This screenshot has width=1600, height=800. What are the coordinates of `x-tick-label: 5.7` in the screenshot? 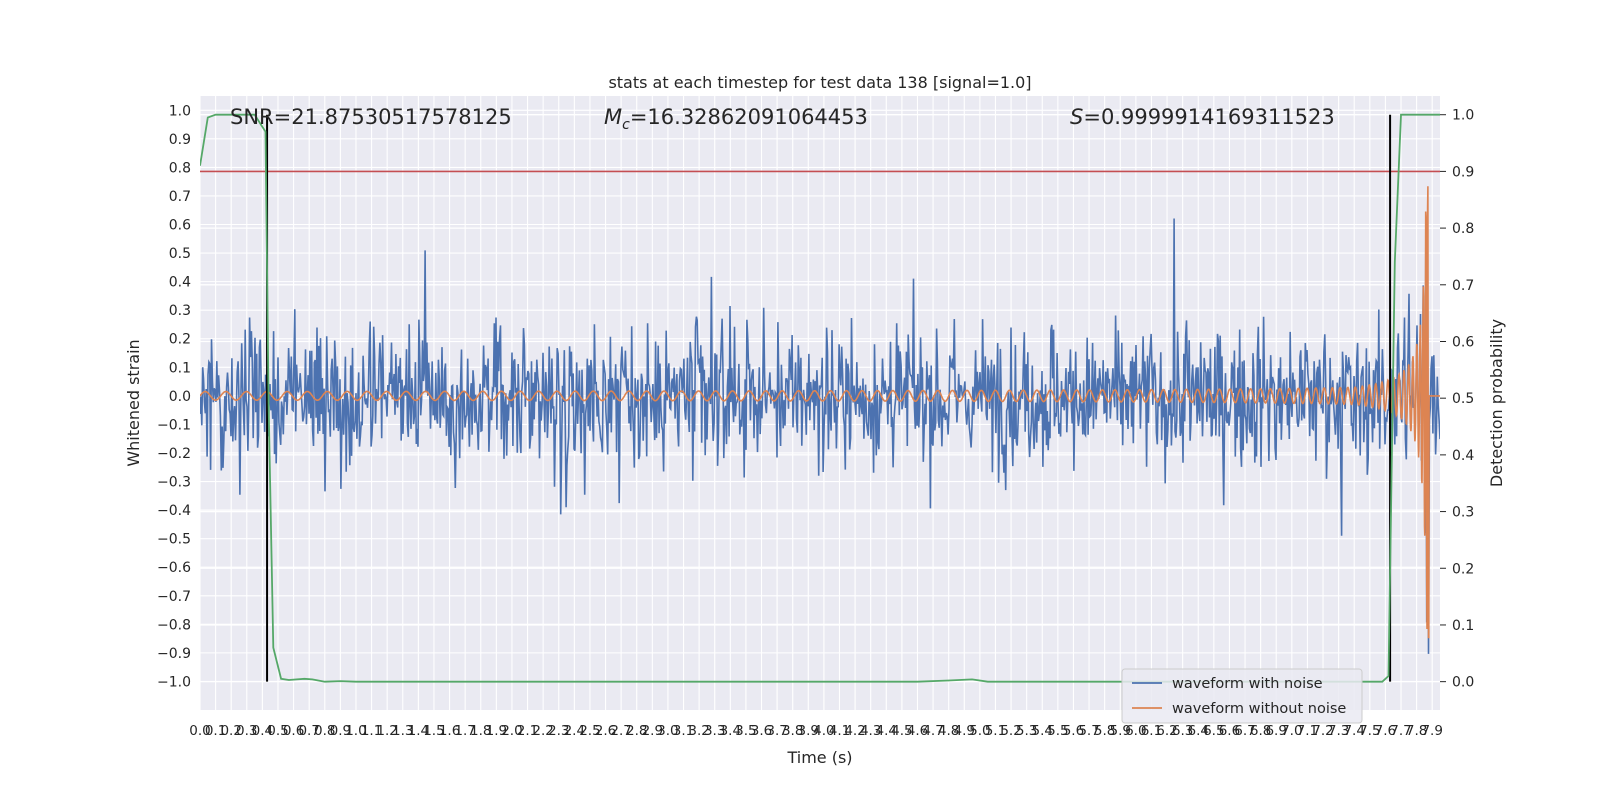 It's located at (1088, 731).